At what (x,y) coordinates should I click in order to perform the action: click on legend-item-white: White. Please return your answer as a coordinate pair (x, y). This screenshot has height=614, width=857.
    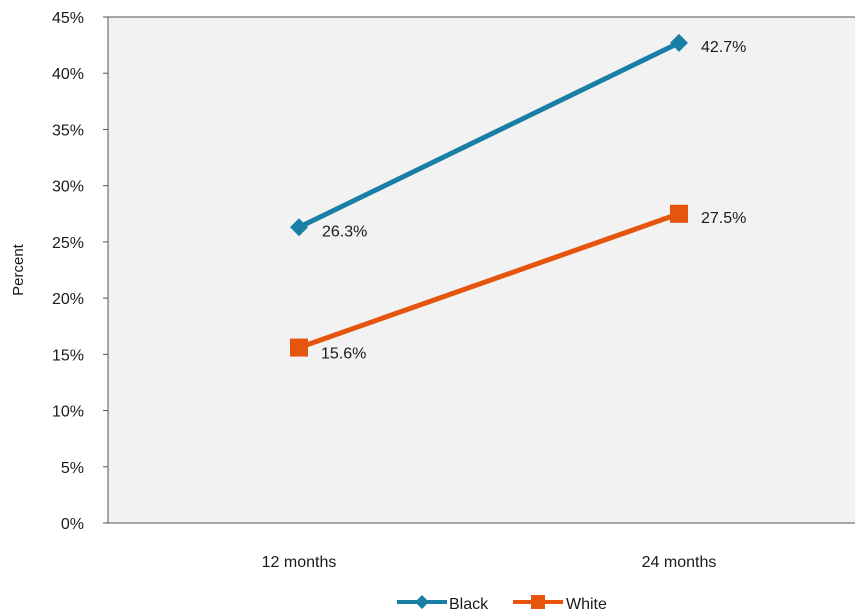
    Looking at the image, I should click on (560, 604).